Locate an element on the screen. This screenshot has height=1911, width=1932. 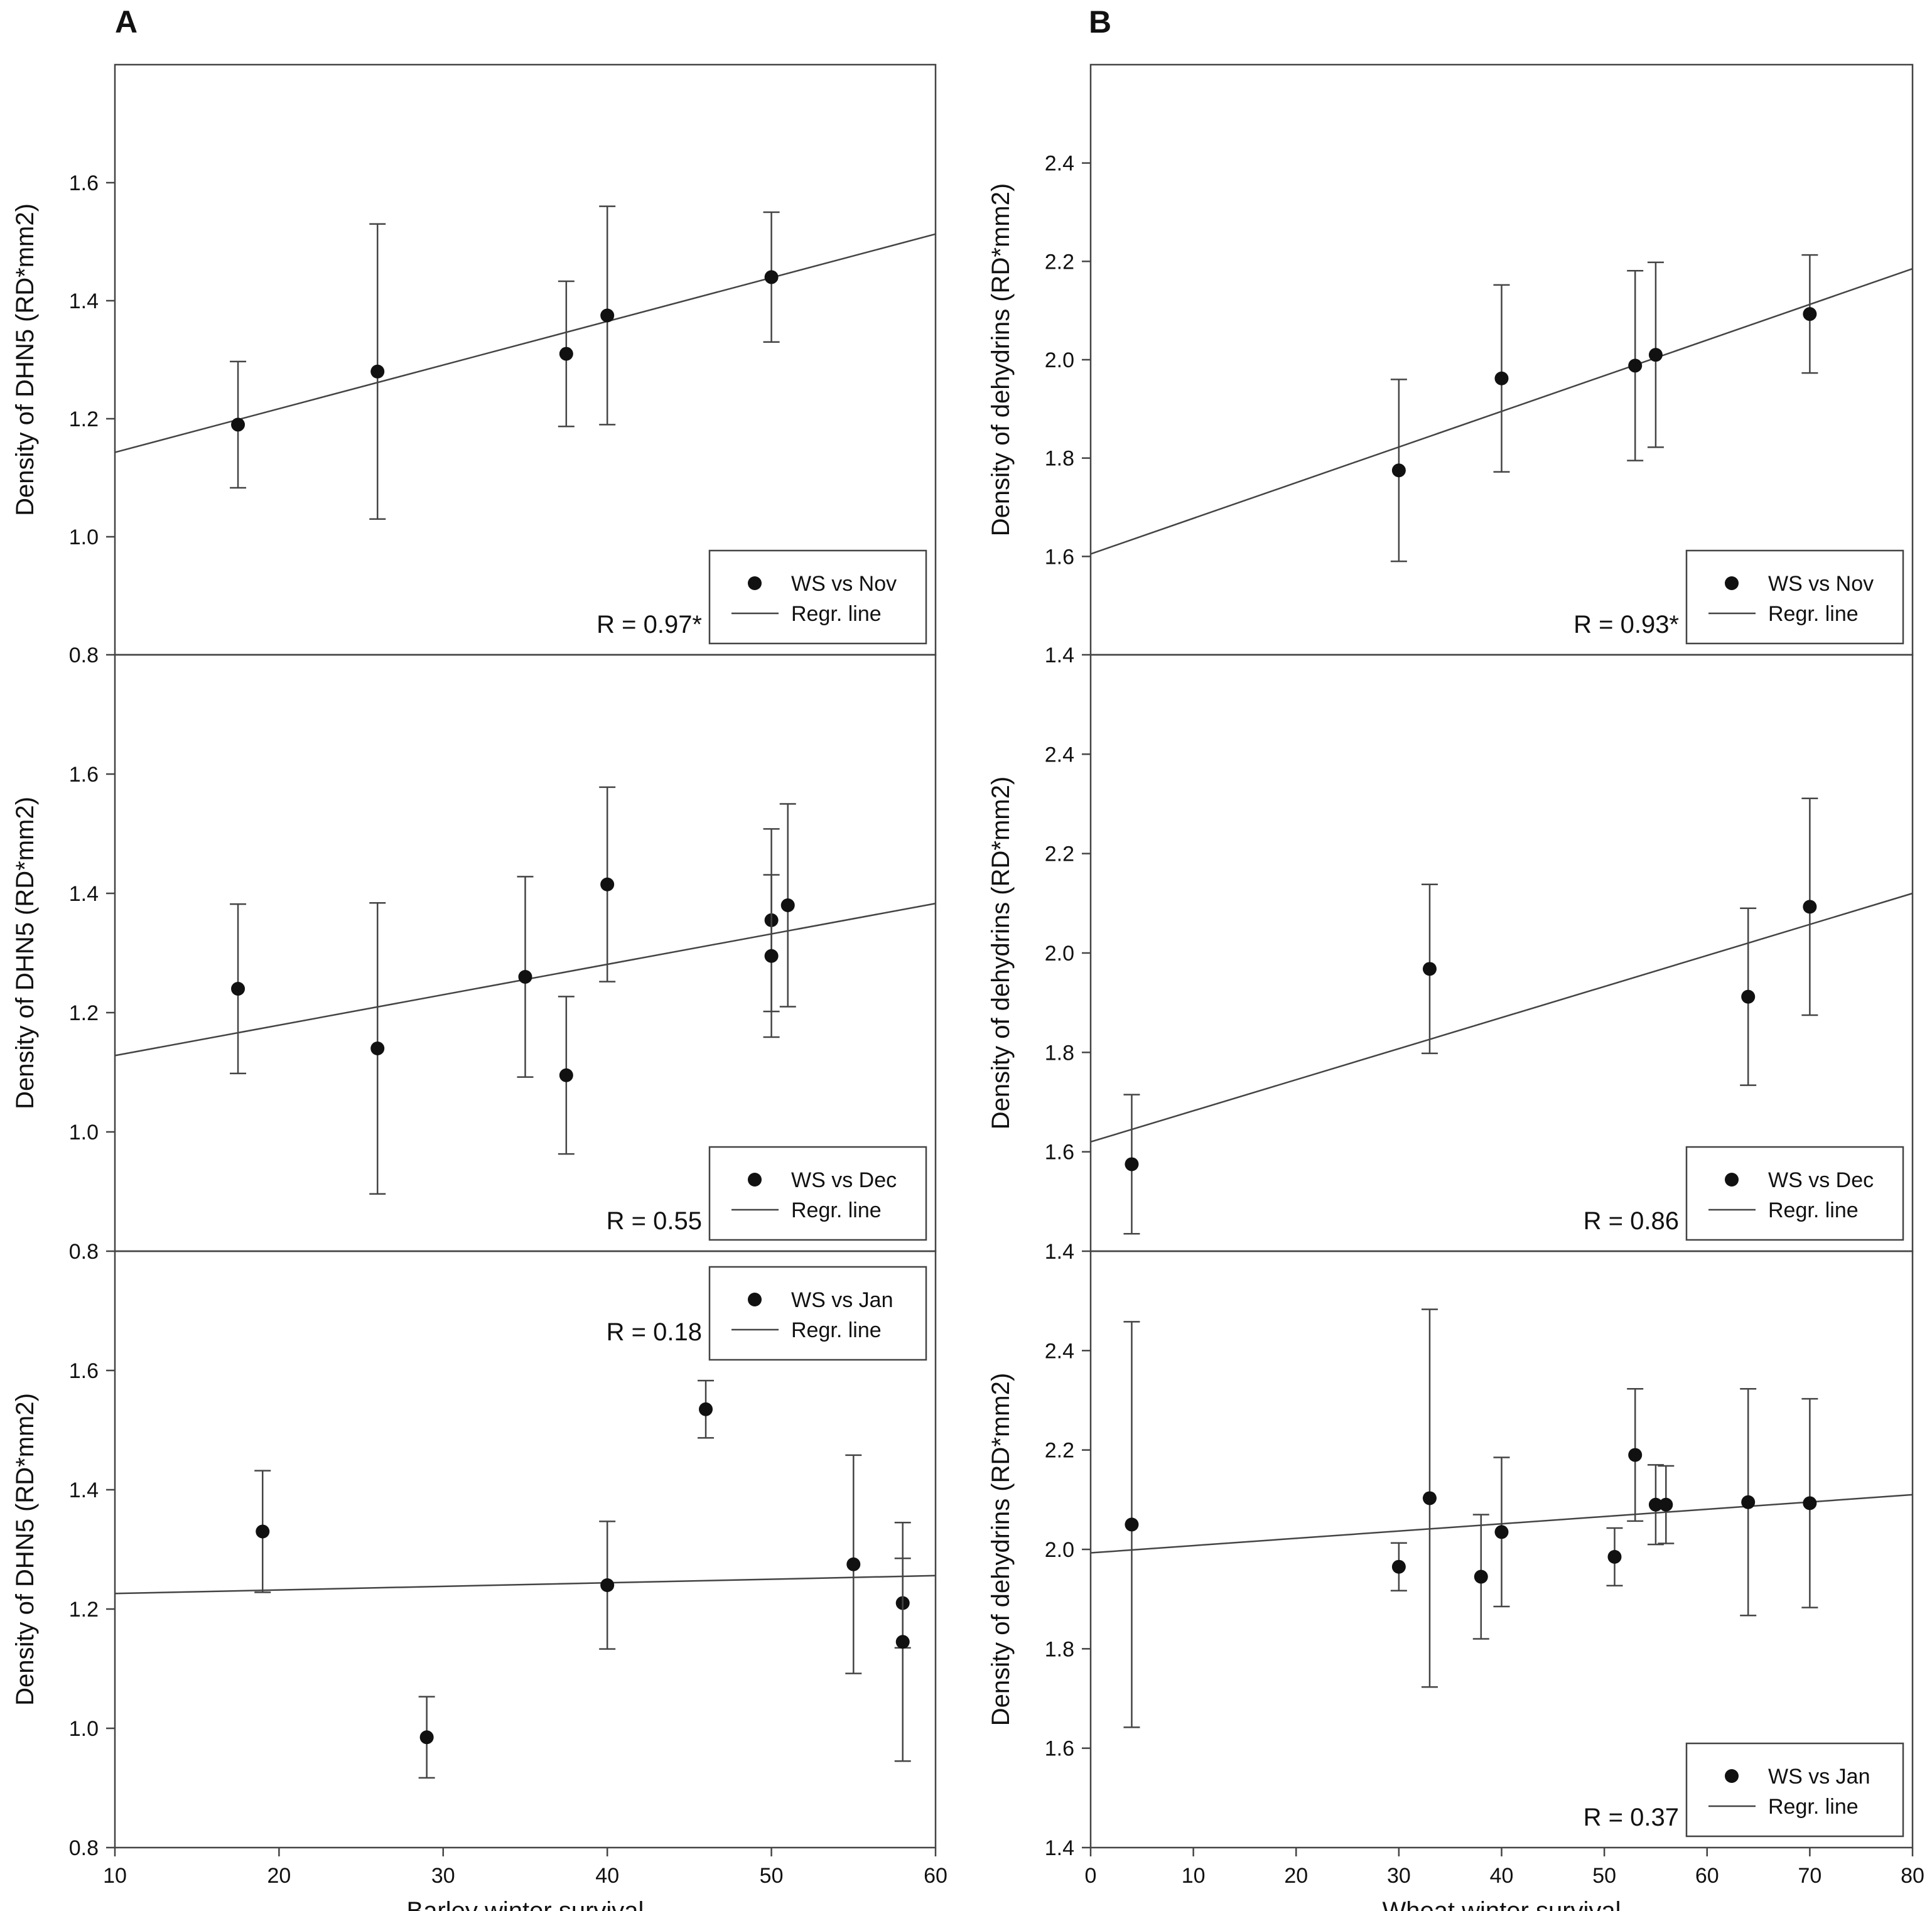
chart-b-middle-ytick-label-1: 1.6 is located at coordinates (1059, 1153).